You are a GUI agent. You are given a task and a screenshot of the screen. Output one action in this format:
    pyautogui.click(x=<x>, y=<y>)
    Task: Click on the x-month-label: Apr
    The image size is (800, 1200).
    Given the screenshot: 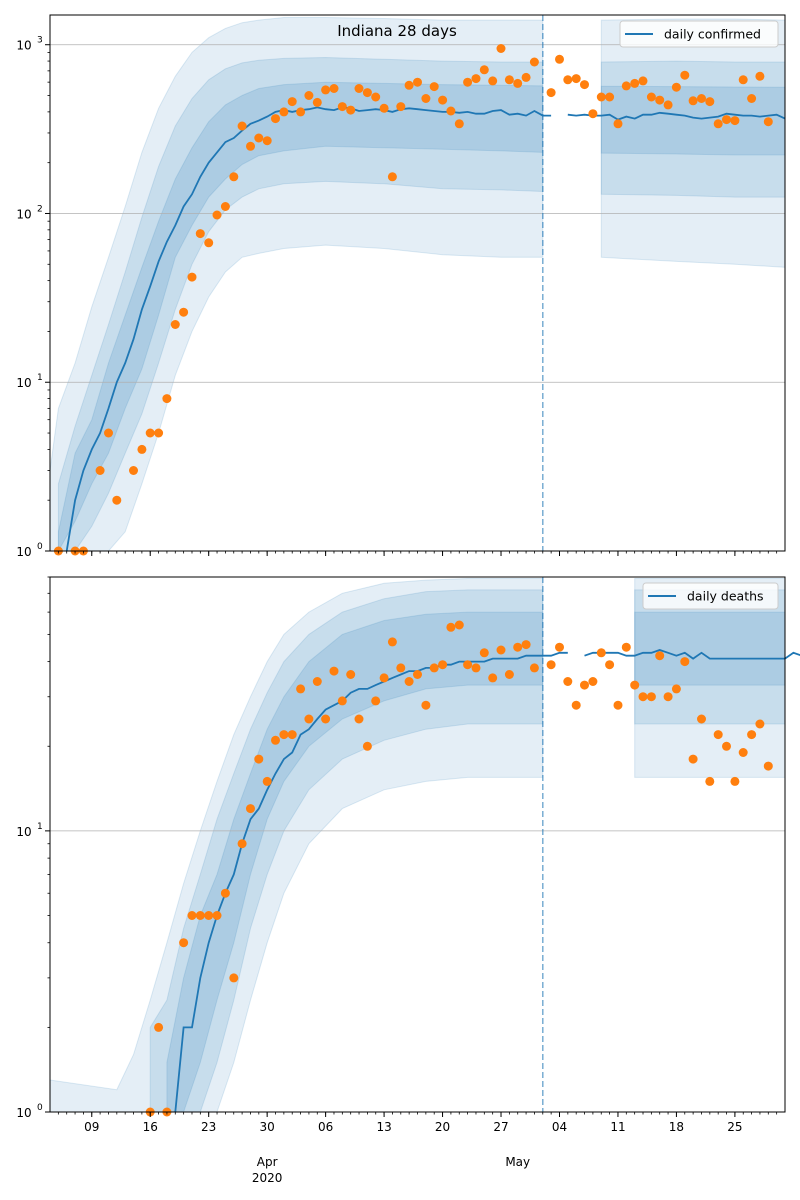 What is the action you would take?
    pyautogui.click(x=267, y=1162)
    